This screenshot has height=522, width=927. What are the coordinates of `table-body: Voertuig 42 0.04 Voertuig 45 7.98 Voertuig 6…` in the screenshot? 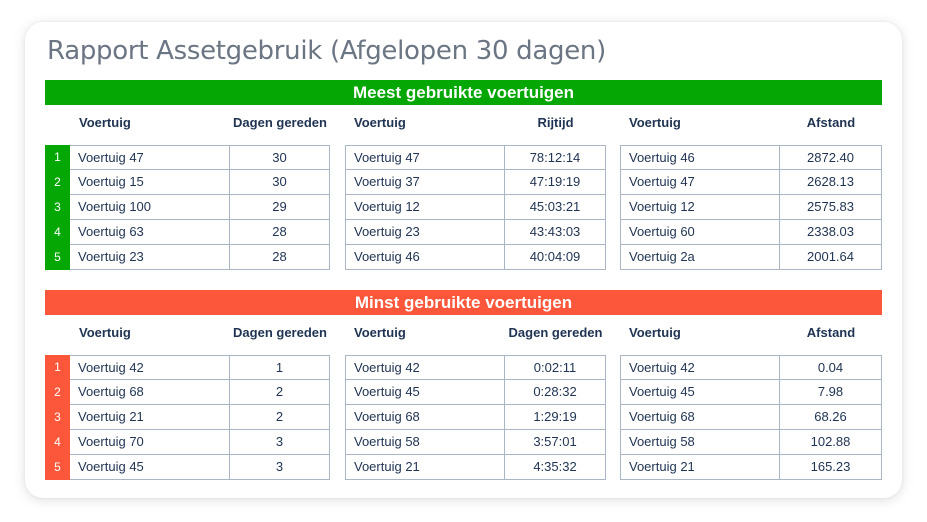 It's located at (751, 417).